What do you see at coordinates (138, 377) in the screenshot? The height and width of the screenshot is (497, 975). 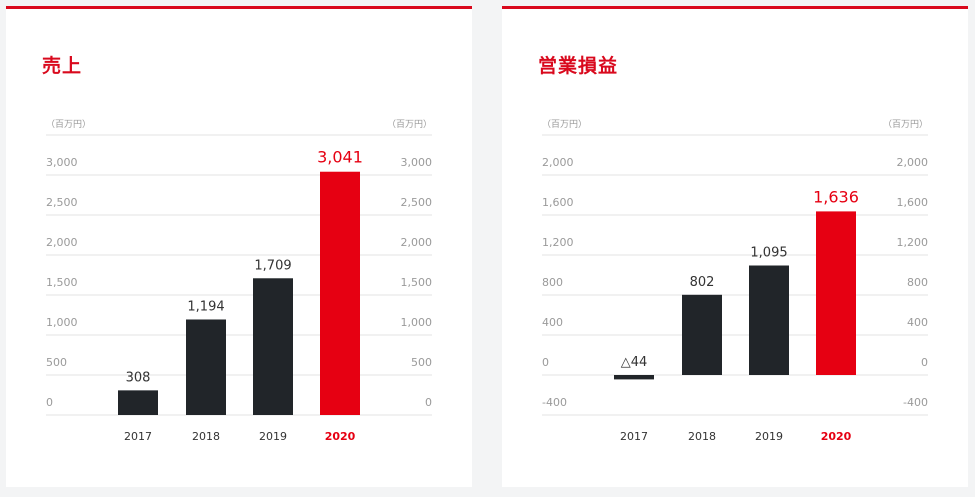 I see `value-label-2017: 308` at bounding box center [138, 377].